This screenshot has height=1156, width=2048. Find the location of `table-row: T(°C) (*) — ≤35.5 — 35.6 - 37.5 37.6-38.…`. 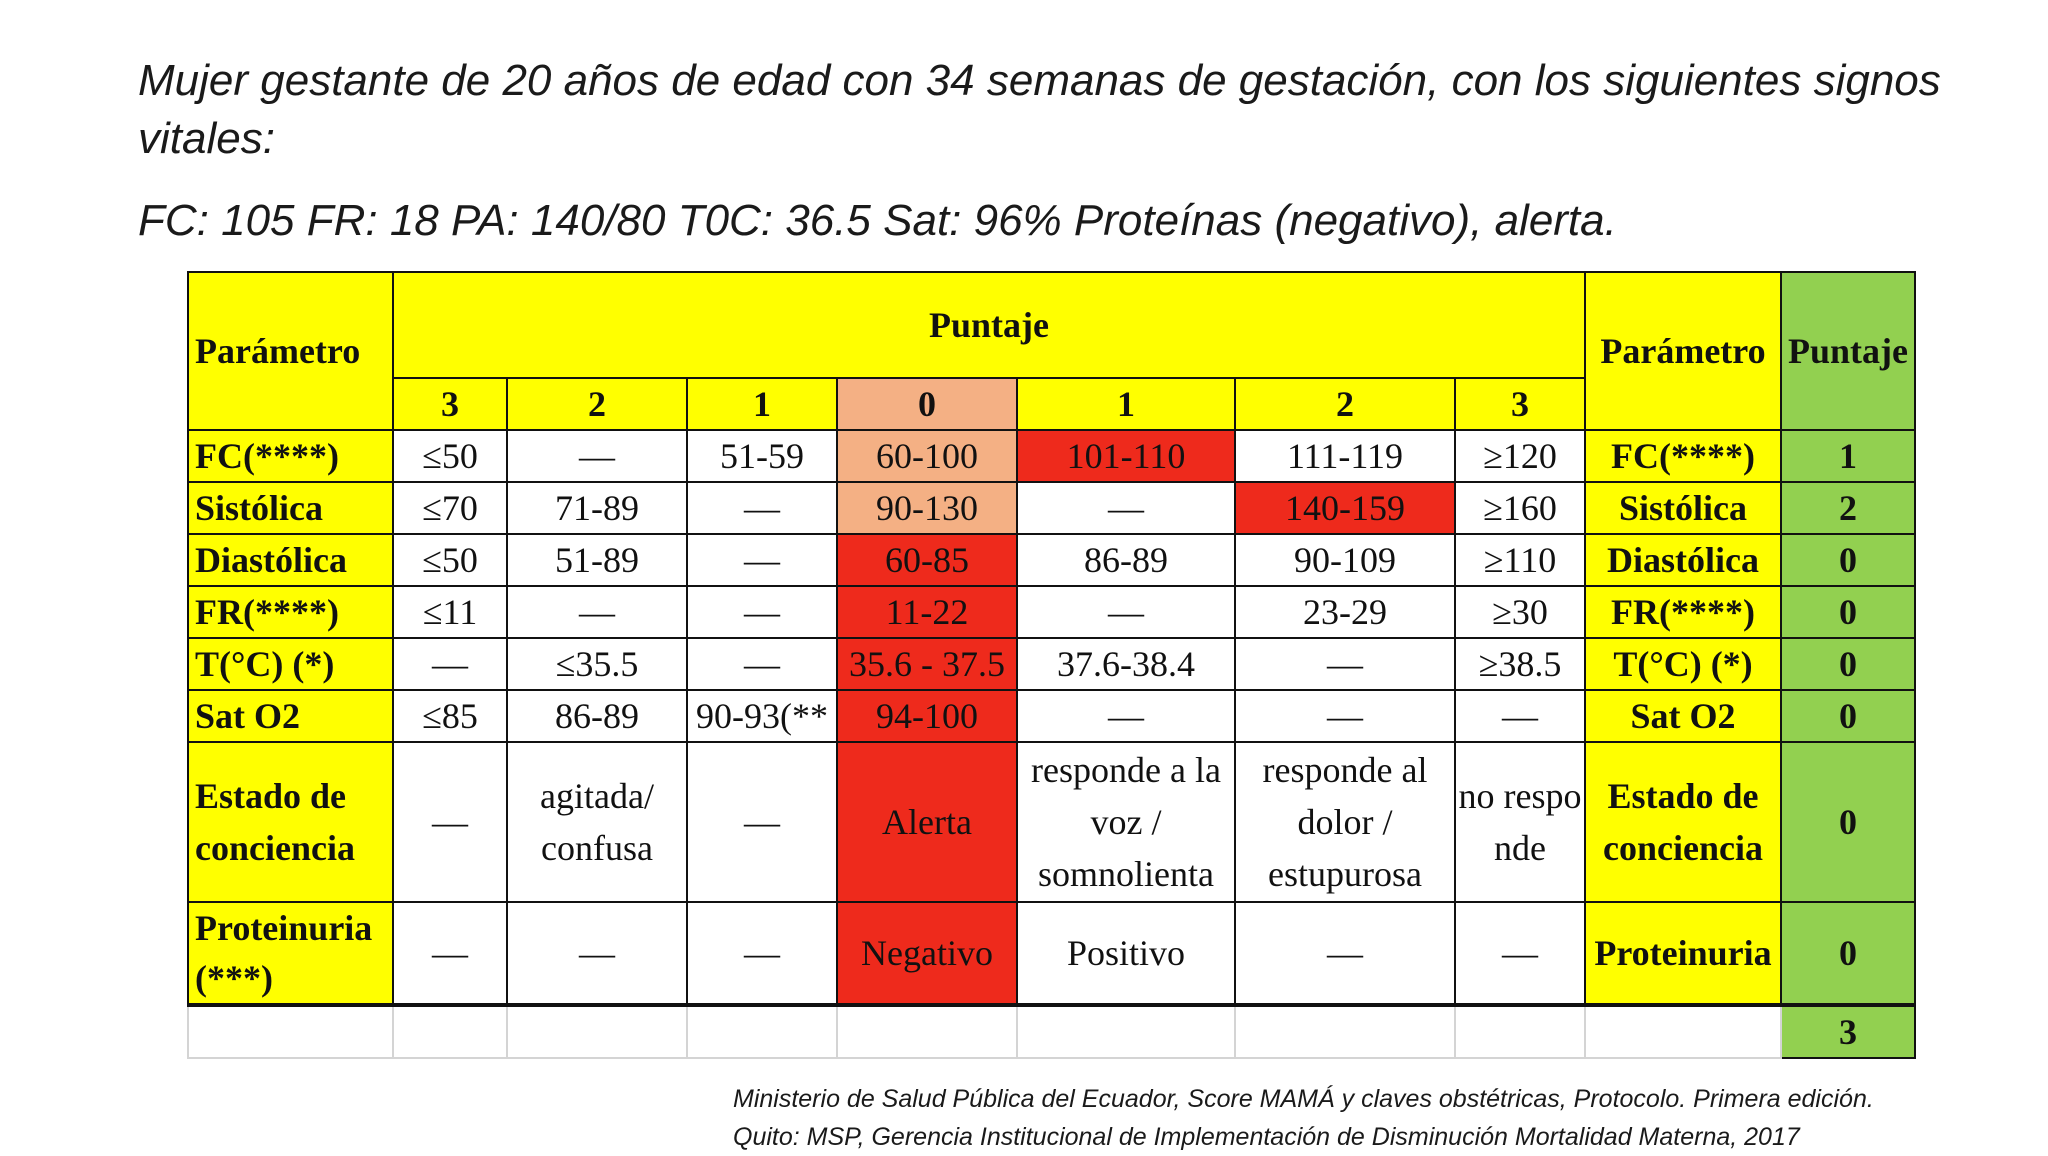

table-row: T(°C) (*) — ≤35.5 — 35.6 - 37.5 37.6-38.… is located at coordinates (1051, 664).